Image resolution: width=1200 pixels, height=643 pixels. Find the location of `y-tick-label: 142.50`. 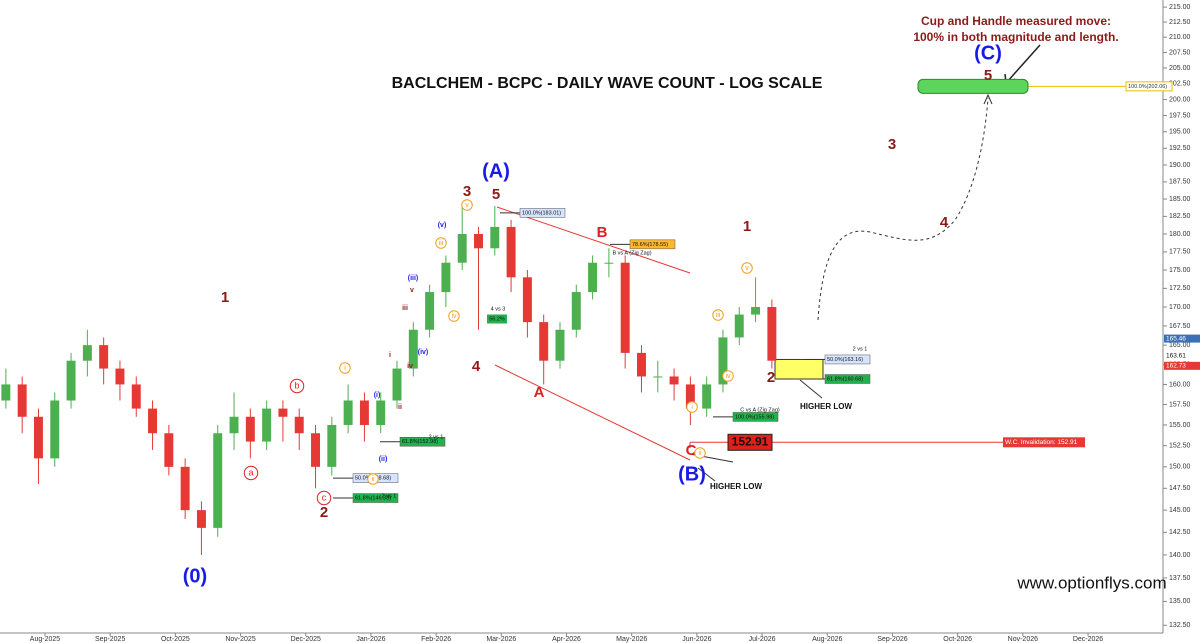

y-tick-label: 142.50 is located at coordinates (1180, 532).